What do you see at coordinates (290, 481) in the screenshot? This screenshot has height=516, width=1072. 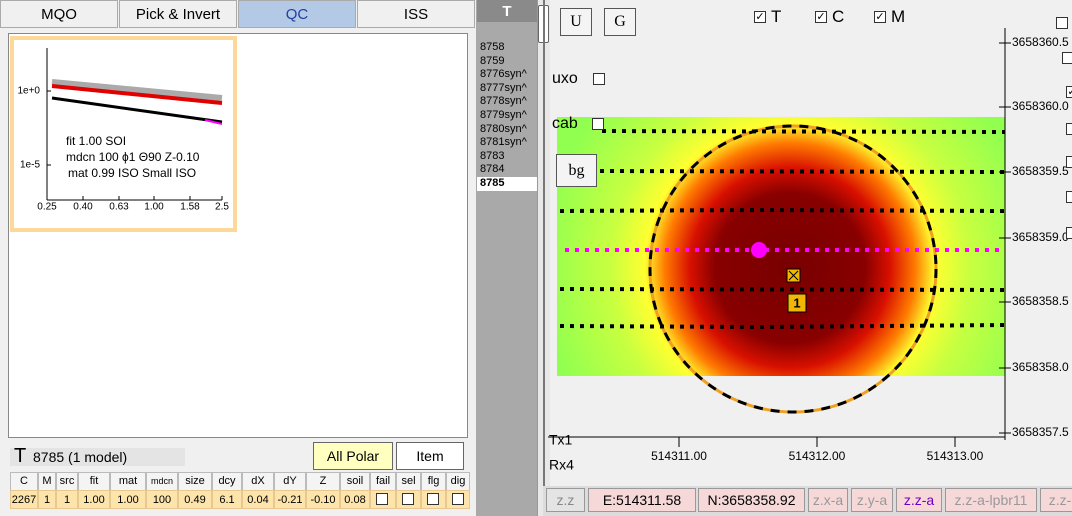 I see `column-header: dY` at bounding box center [290, 481].